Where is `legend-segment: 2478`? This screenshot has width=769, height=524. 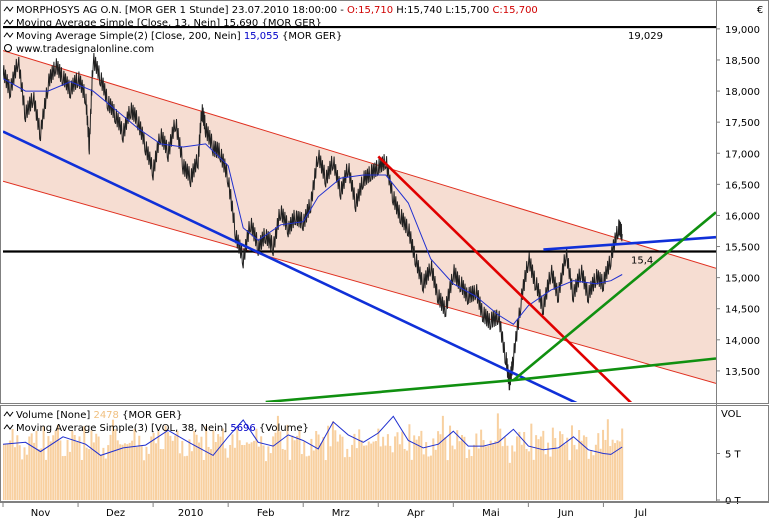
legend-segment: 2478 is located at coordinates (105, 415).